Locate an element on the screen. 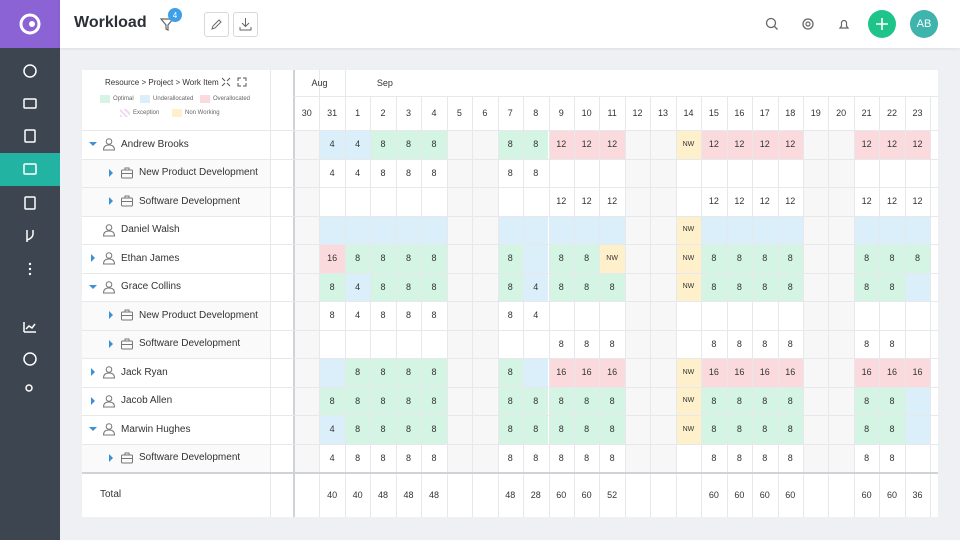 The width and height of the screenshot is (960, 540). allocation-cell: 16 is located at coordinates (612, 372).